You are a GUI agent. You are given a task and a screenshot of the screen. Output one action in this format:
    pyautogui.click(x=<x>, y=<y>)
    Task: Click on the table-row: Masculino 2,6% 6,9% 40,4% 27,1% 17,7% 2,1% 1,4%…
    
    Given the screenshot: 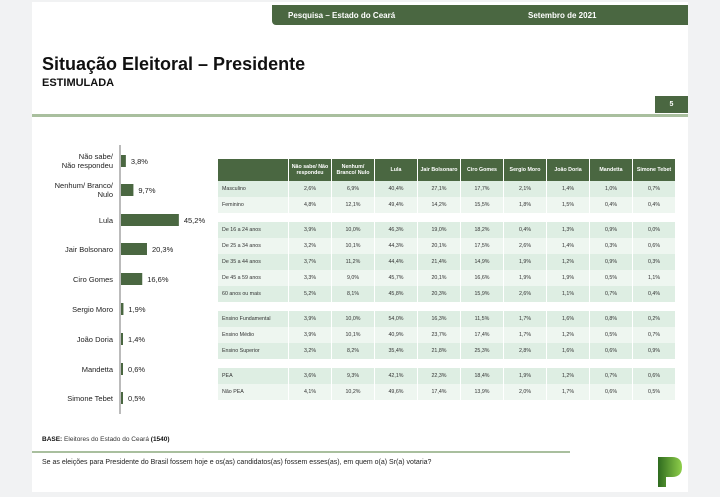 What is the action you would take?
    pyautogui.click(x=446, y=189)
    